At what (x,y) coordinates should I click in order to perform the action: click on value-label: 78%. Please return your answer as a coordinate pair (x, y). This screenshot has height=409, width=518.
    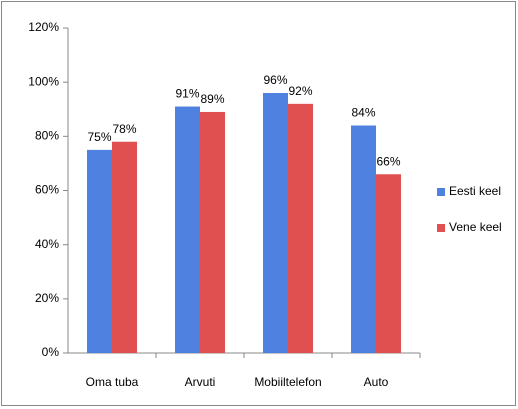
    Looking at the image, I should click on (124, 129).